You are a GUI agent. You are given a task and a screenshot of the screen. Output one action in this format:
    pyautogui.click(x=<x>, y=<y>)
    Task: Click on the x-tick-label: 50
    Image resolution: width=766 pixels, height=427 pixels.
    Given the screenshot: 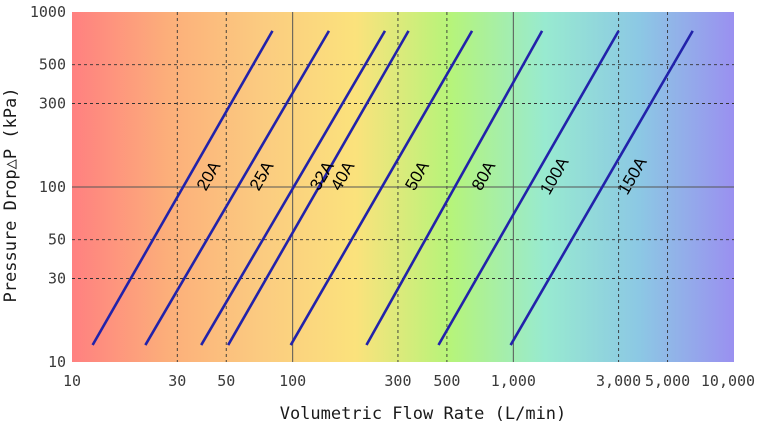 What is the action you would take?
    pyautogui.click(x=226, y=381)
    